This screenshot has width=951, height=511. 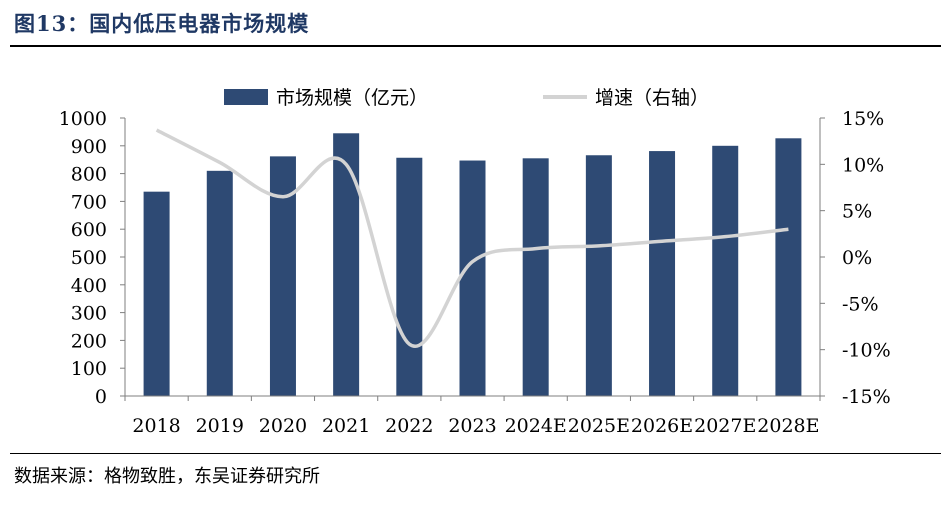 I want to click on x-tick-label: 2024E, so click(x=536, y=426).